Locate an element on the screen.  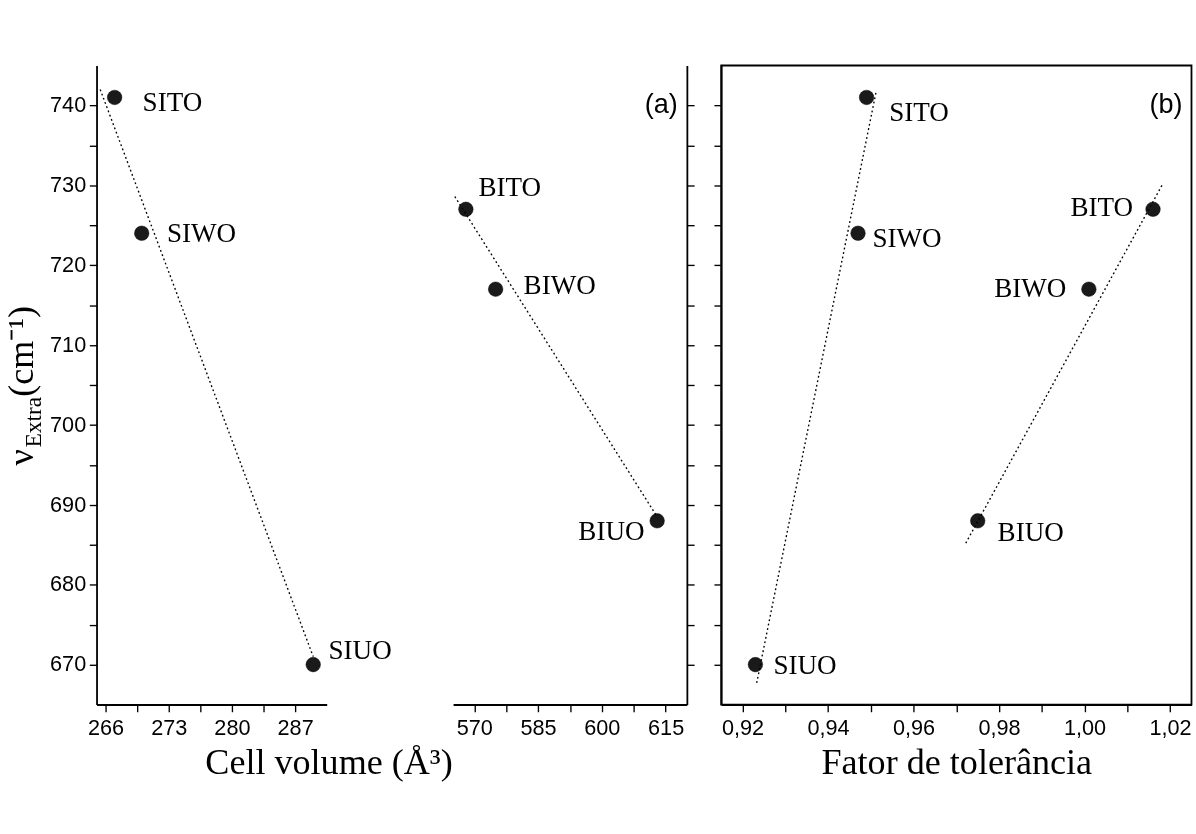
y-tick-label: 700 is located at coordinates (68, 424).